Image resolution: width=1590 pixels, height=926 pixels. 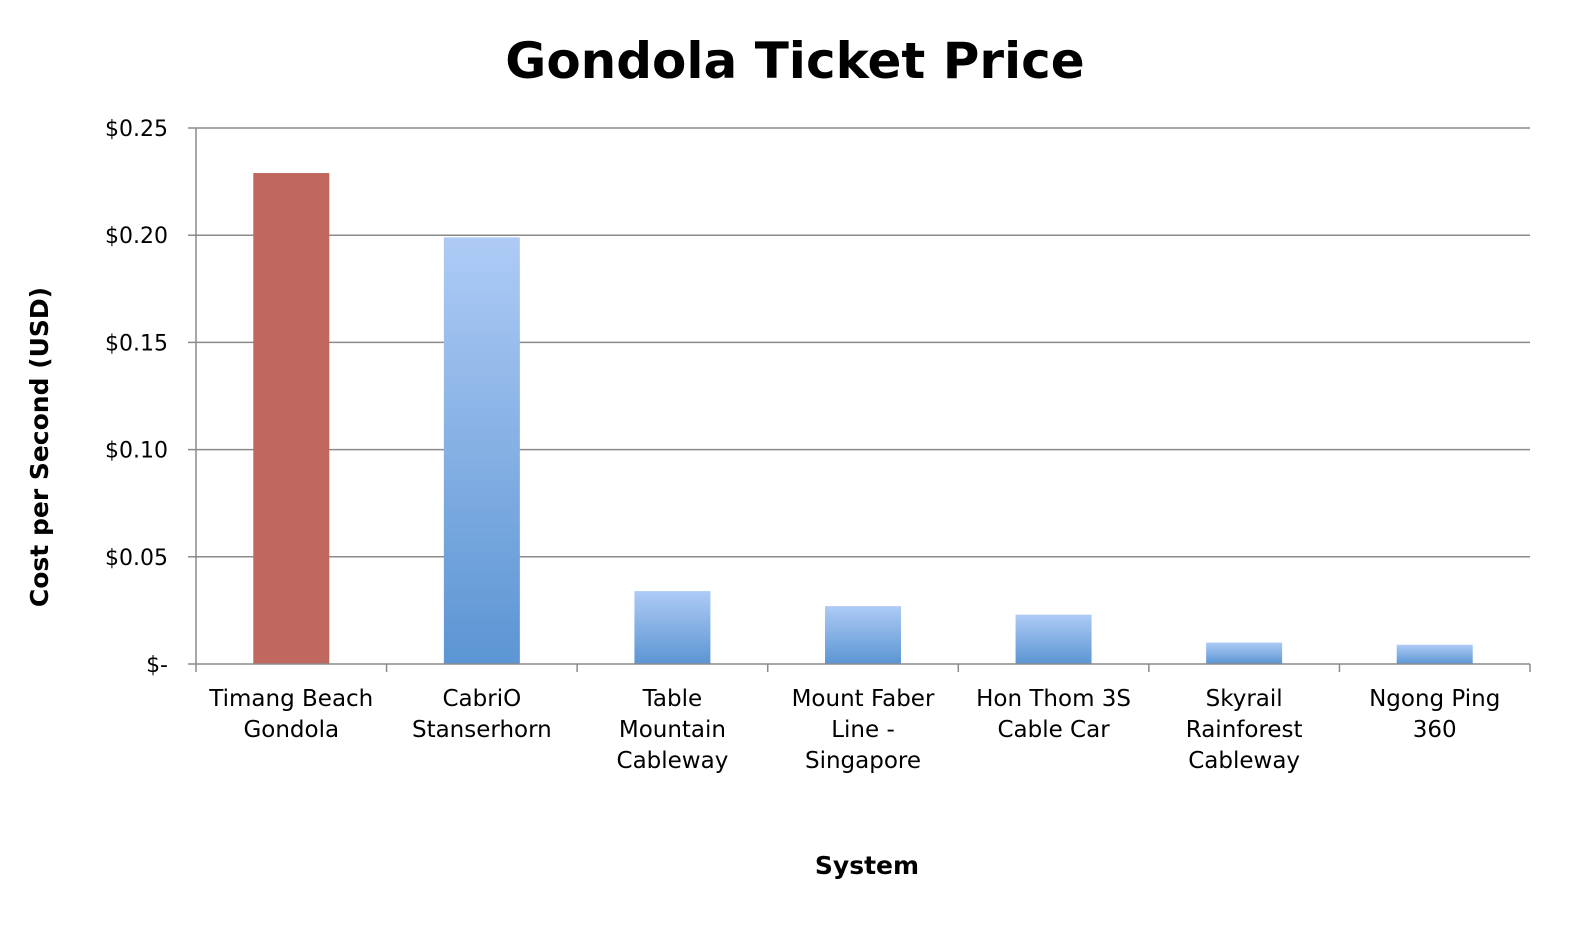 What do you see at coordinates (482, 714) in the screenshot?
I see `x-tick-label: CabriO Stanserhorn` at bounding box center [482, 714].